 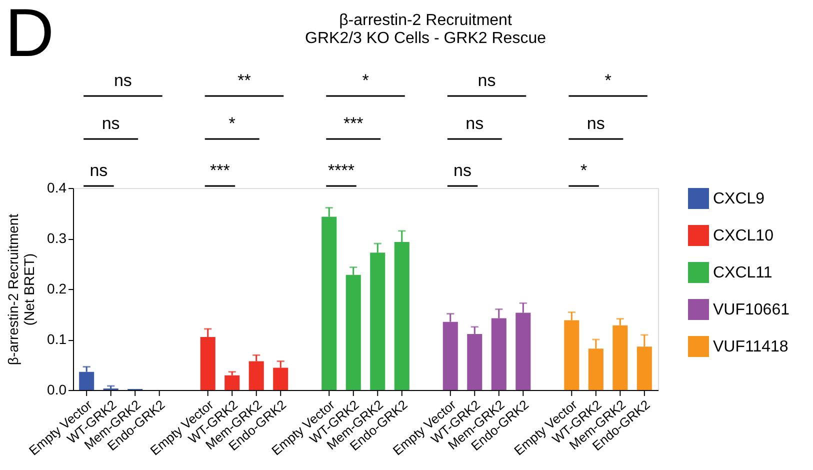 What do you see at coordinates (21, 290) in the screenshot?
I see `y-axis-title: β-arrestin-2 Recruitment (Net BRET)` at bounding box center [21, 290].